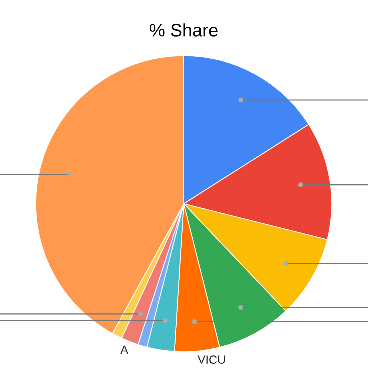 The height and width of the screenshot is (371, 368). I want to click on chart-title: % Share, so click(184, 30).